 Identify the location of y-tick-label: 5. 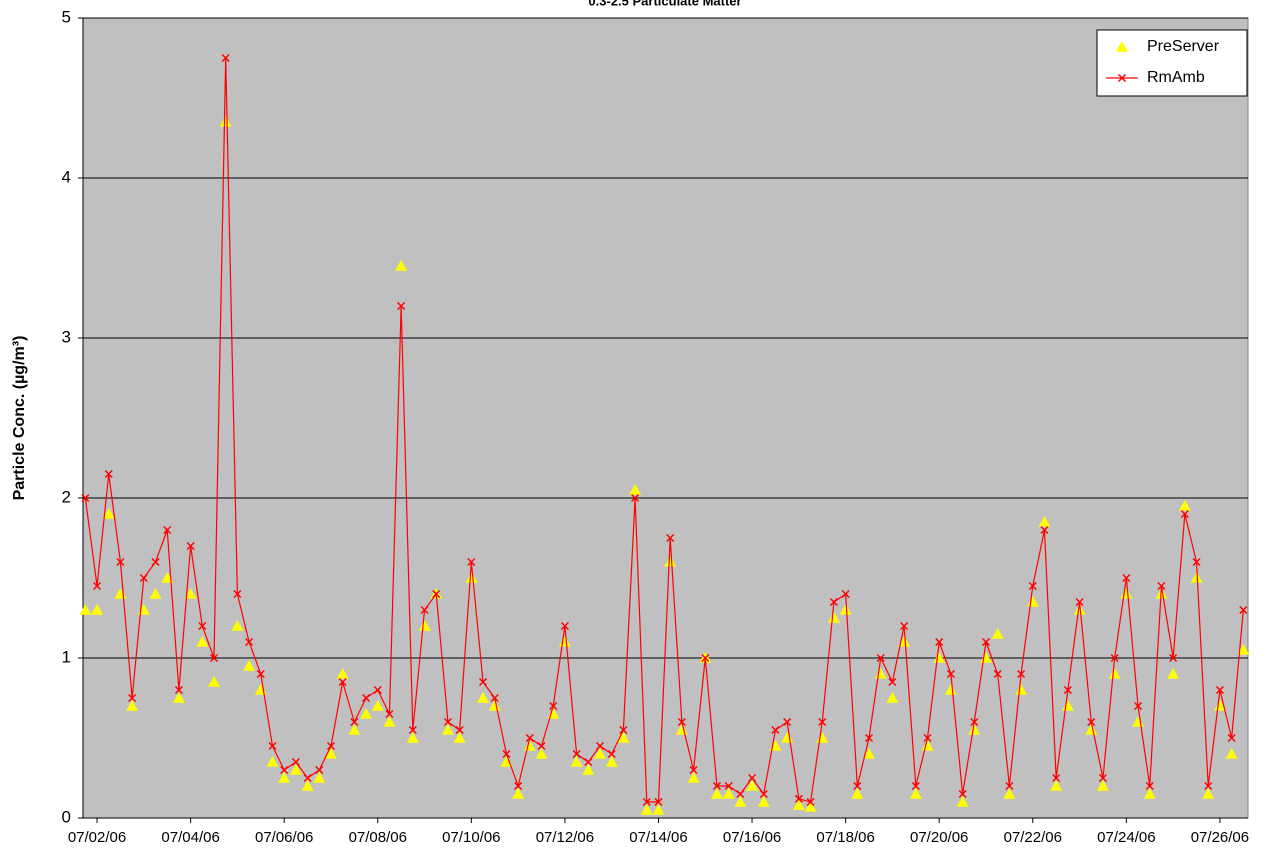
(66, 16).